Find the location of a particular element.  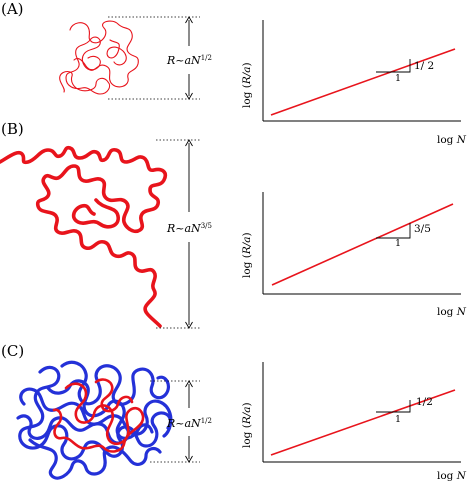

panel-a-label: (A) is located at coordinates (12, 9).